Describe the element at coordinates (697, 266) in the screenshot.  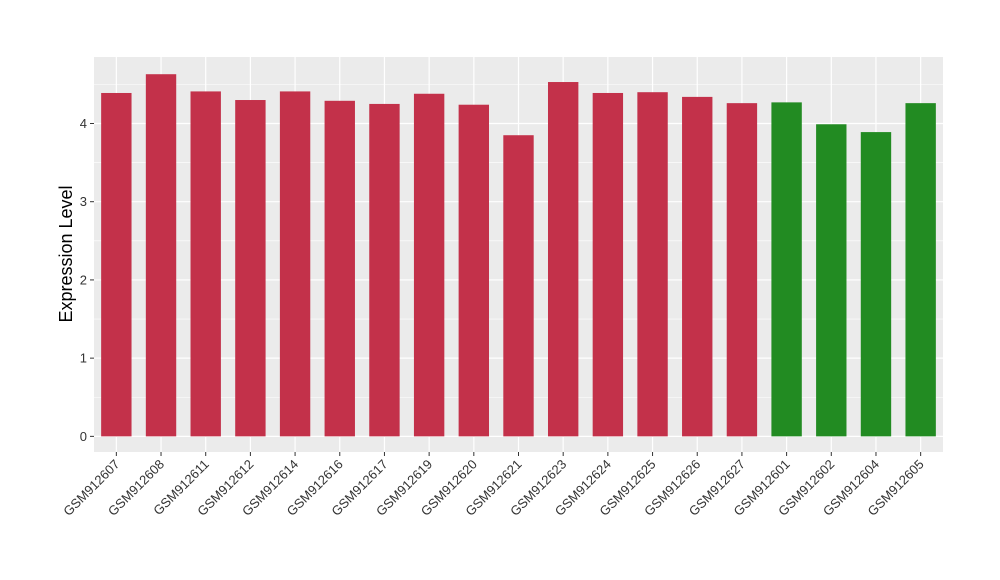
I see `bar-gsm912626` at that location.